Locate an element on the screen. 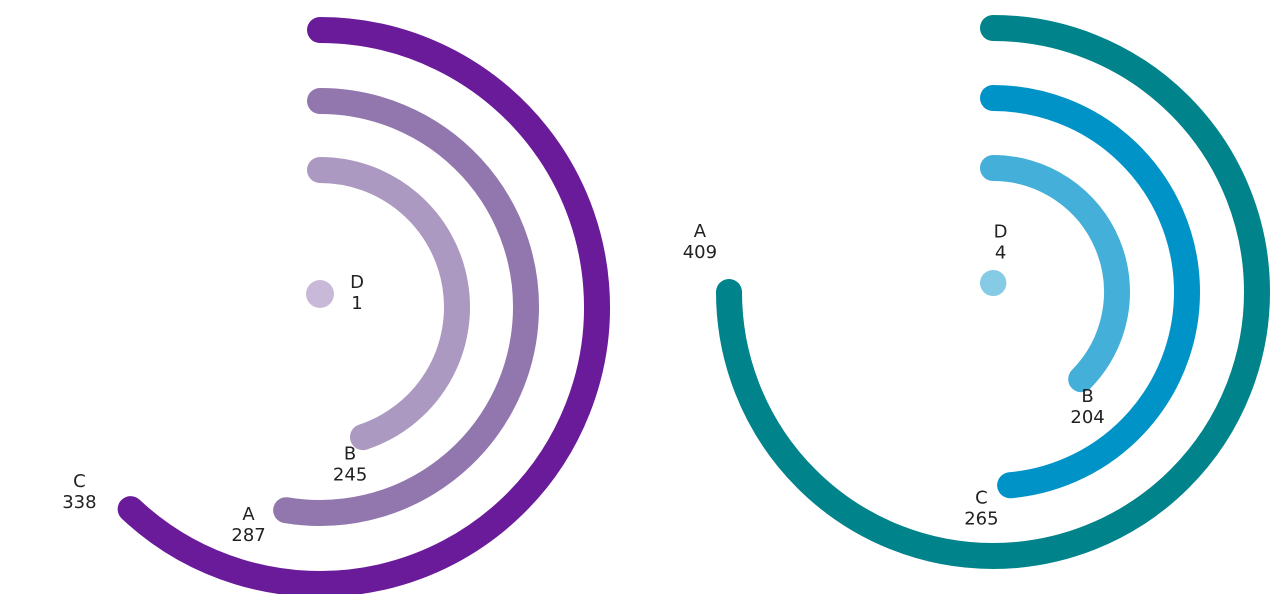  label-c-value: 265 is located at coordinates (981, 519).